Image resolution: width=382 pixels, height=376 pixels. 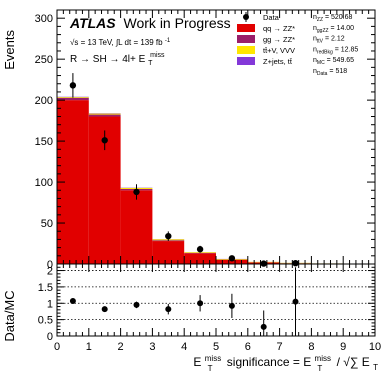 I want to click on main-y-tick-label-250: 250, so click(x=44, y=60).